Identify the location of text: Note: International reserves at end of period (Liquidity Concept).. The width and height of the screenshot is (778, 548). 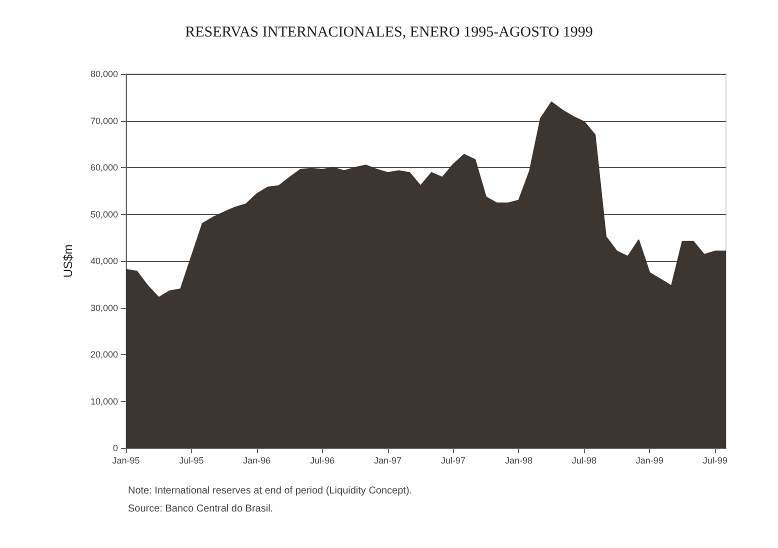
(270, 491).